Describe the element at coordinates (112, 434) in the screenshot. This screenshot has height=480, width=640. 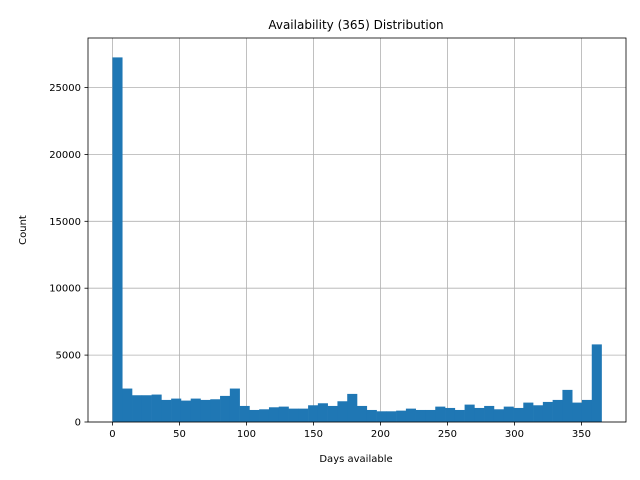
I see `x-tick-label: 0` at that location.